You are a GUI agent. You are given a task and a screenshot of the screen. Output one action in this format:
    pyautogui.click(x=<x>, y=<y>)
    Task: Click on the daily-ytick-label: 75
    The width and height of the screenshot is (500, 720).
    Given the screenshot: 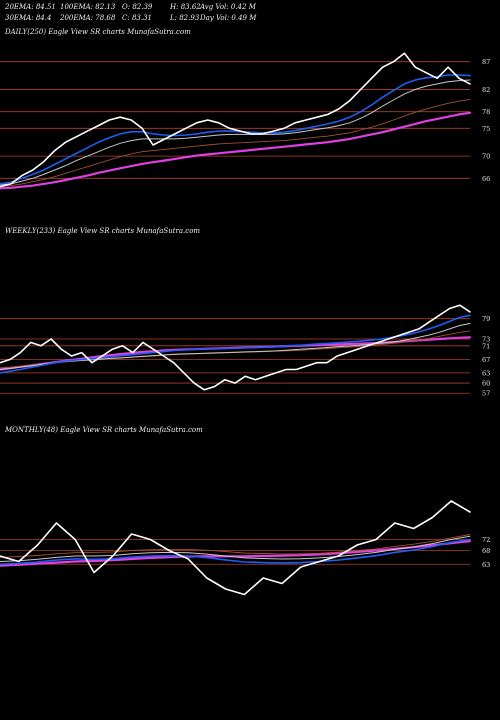 What is the action you would take?
    pyautogui.click(x=486, y=129)
    